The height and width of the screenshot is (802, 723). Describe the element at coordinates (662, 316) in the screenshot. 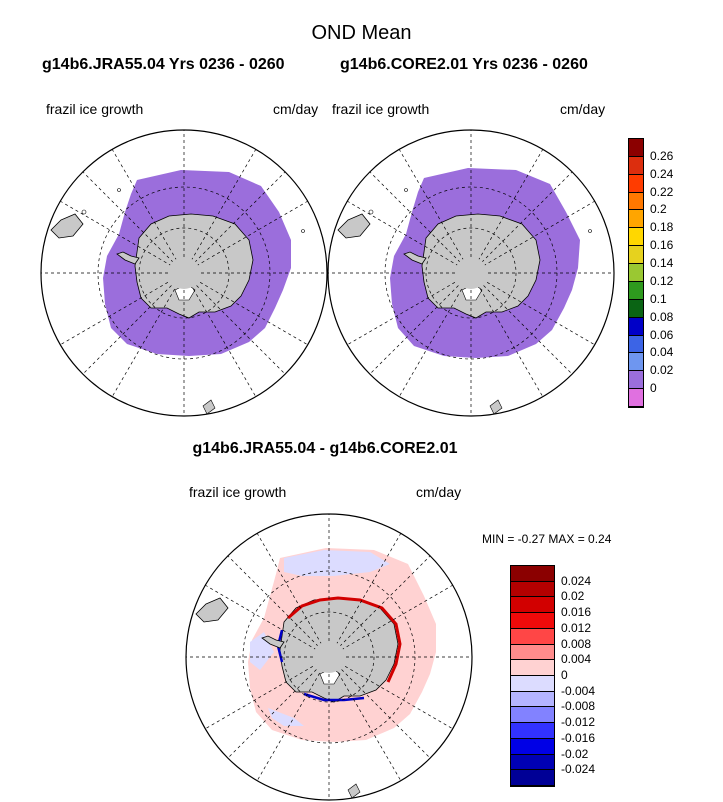

I see `top-colorbar-label: 0.08` at that location.